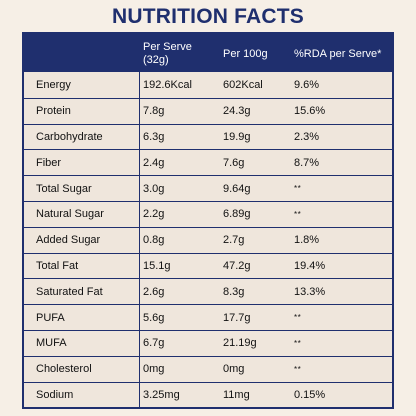 The width and height of the screenshot is (416, 416). What do you see at coordinates (154, 214) in the screenshot?
I see `per-serve-value-text: 2.2g` at bounding box center [154, 214].